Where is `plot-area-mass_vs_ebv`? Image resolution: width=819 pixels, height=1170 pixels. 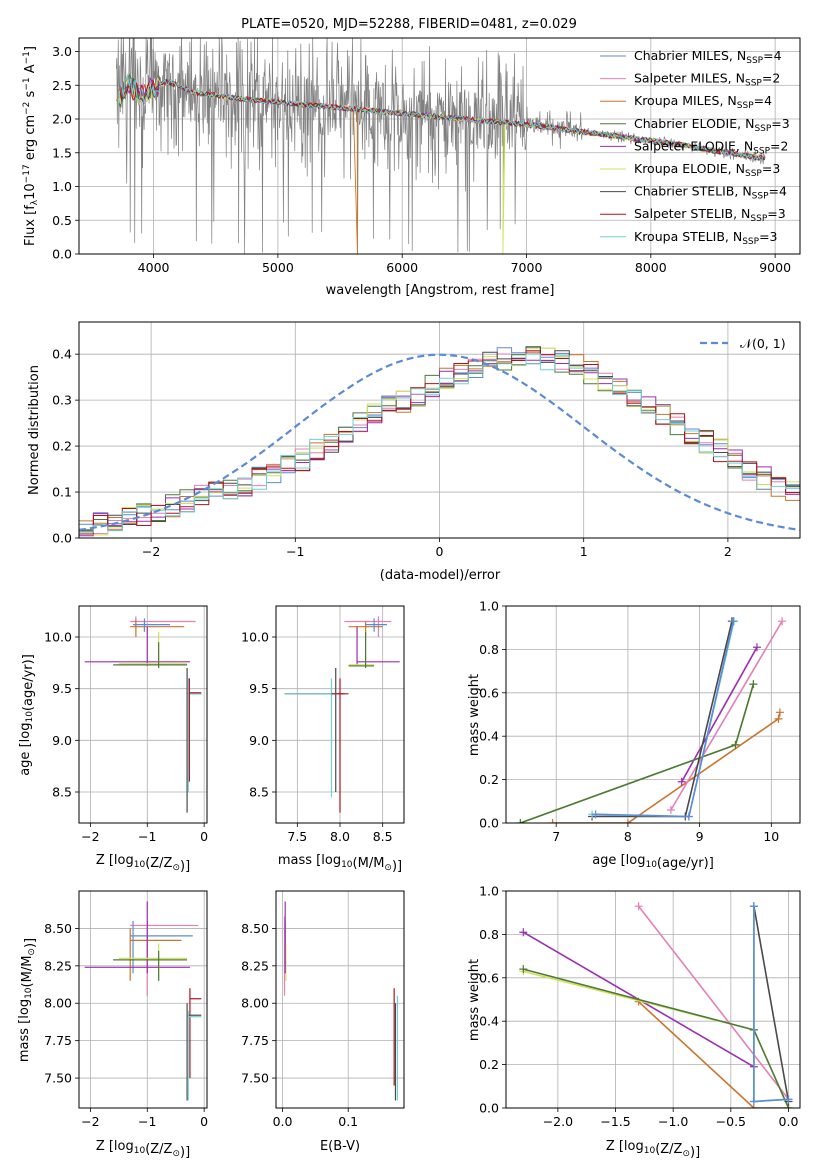
plot-area-mass_vs_ebv is located at coordinates (340, 999).